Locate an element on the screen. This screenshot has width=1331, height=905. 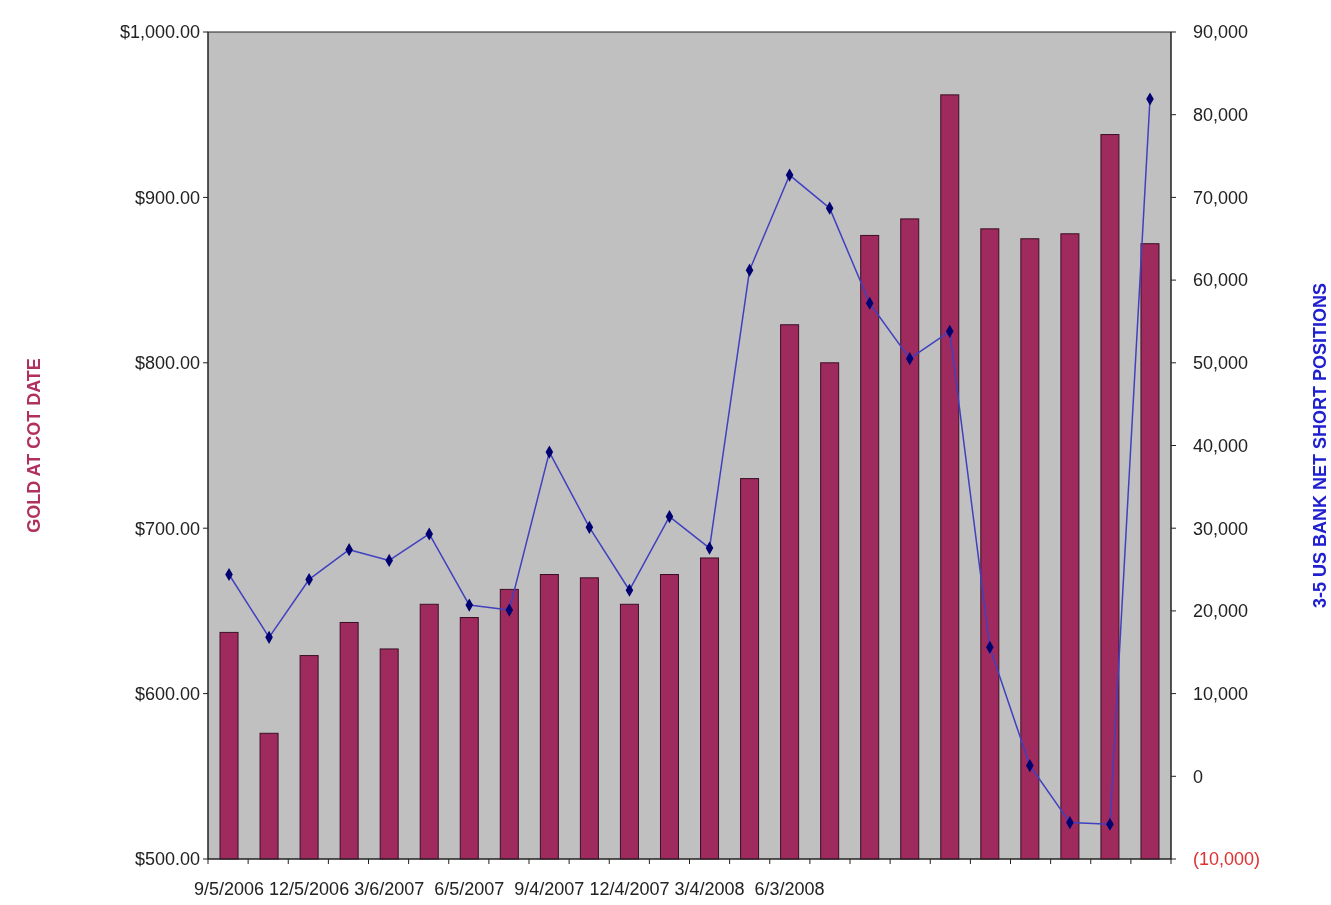
y2-tick-label: 80,000 is located at coordinates (1221, 115).